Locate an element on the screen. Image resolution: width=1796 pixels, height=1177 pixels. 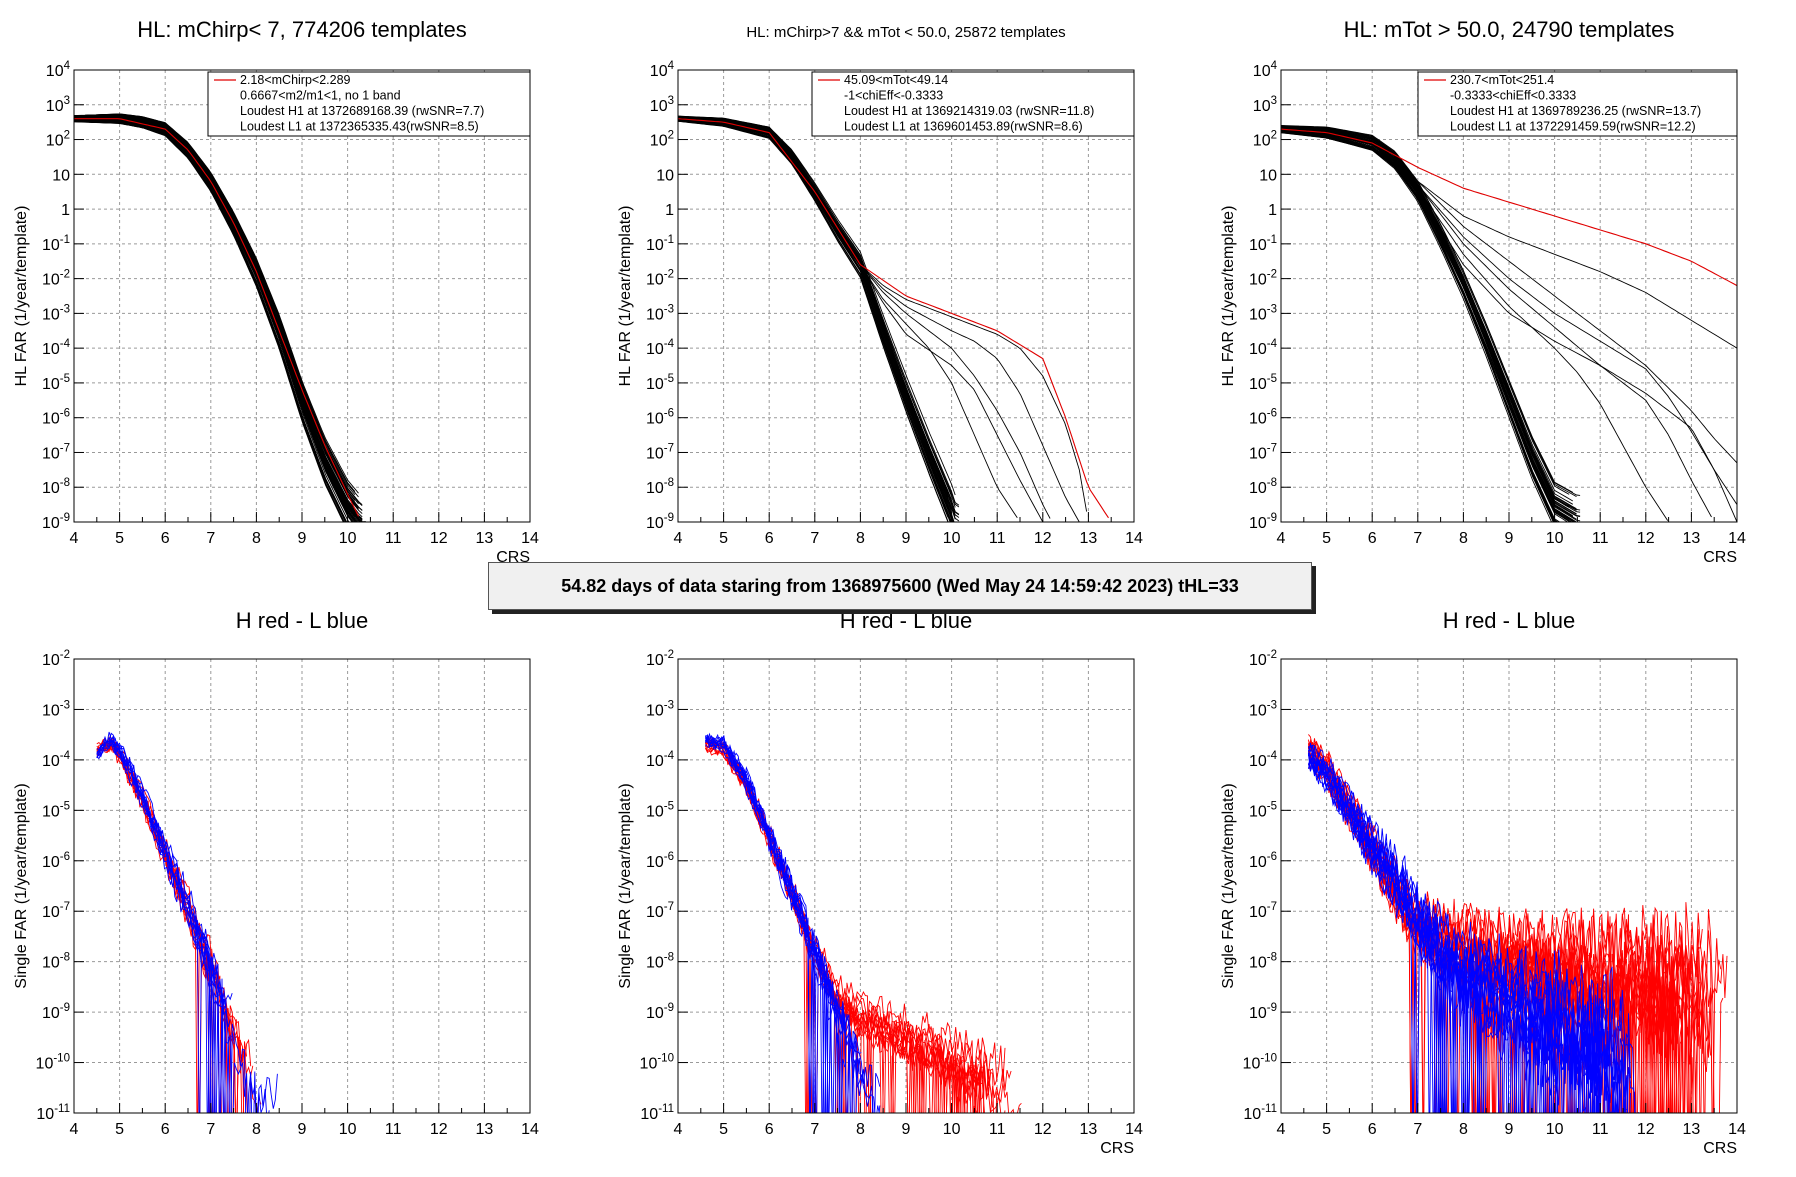
y-axis-label: Single FAR (1/year/template) is located at coordinates (625, 885).